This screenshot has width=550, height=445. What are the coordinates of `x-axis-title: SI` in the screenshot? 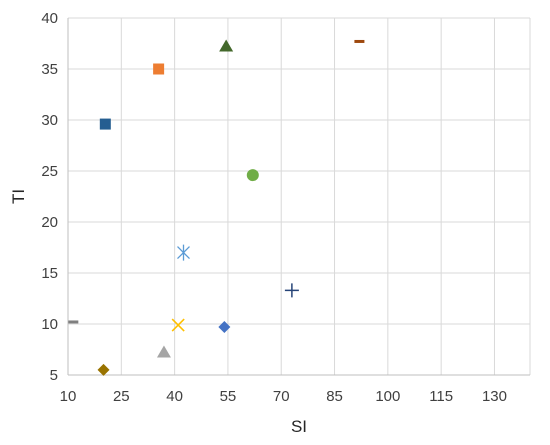 It's located at (299, 426).